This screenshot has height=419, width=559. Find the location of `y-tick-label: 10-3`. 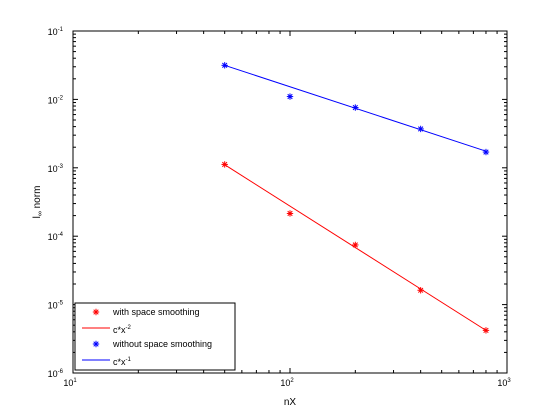

y-tick-label: 10-3 is located at coordinates (56, 169).